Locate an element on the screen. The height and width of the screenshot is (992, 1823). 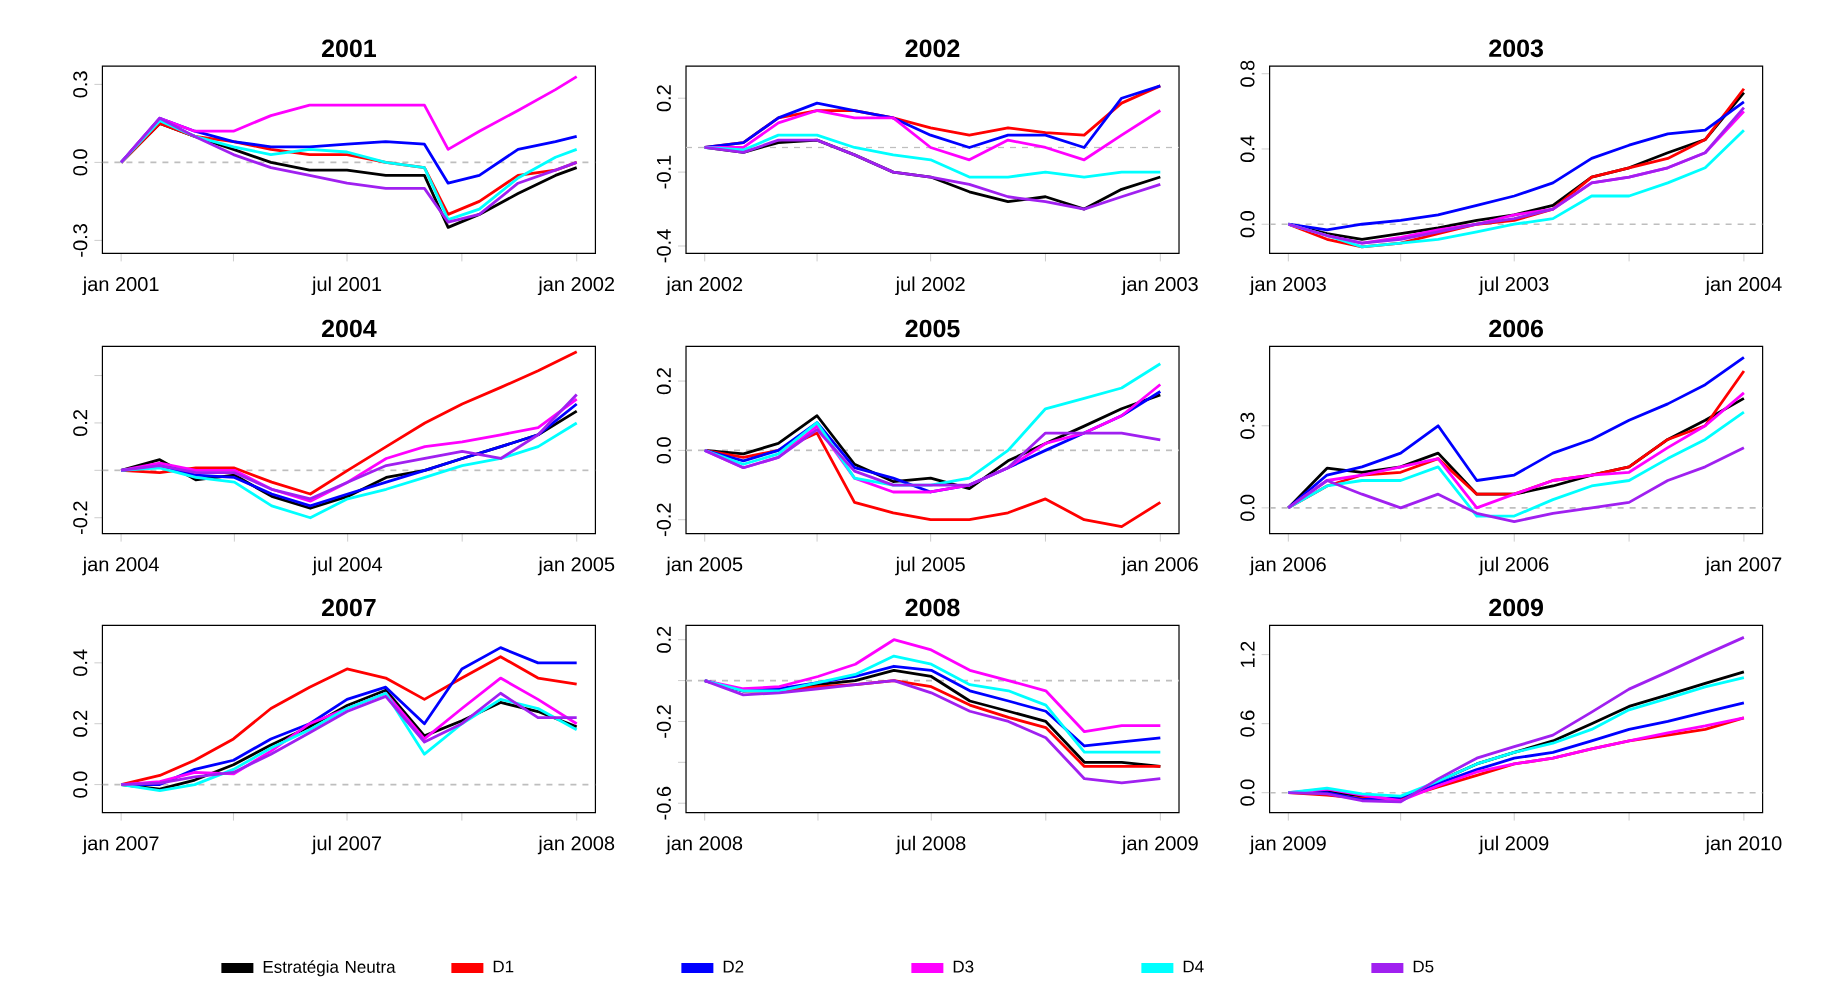
chart-title: 2004 is located at coordinates (349, 328).